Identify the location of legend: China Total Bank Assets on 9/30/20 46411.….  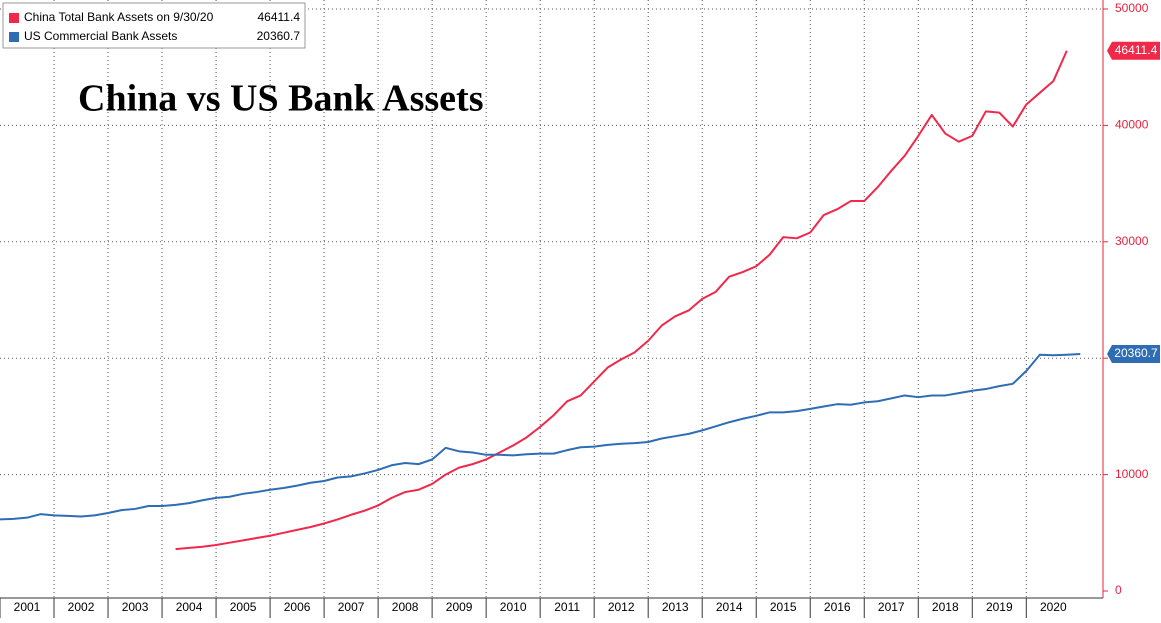
(154, 25).